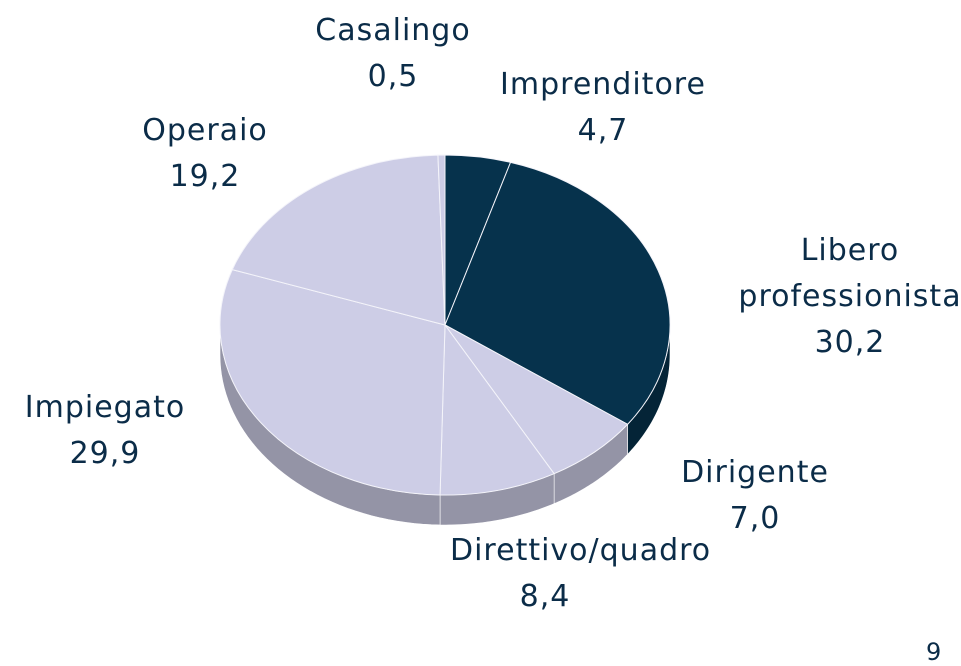  I want to click on category-label: Libero professionista, so click(849, 273).